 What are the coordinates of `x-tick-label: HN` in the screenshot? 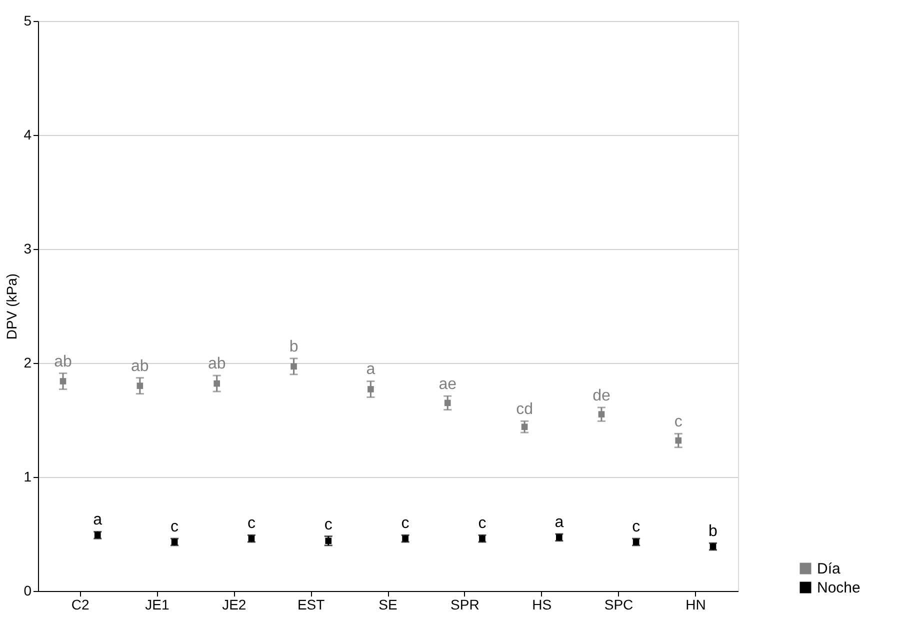 It's located at (696, 604).